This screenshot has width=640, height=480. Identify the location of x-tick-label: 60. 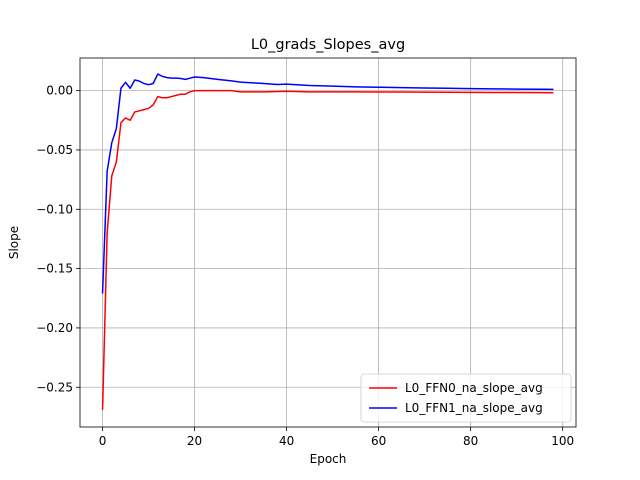
(378, 441).